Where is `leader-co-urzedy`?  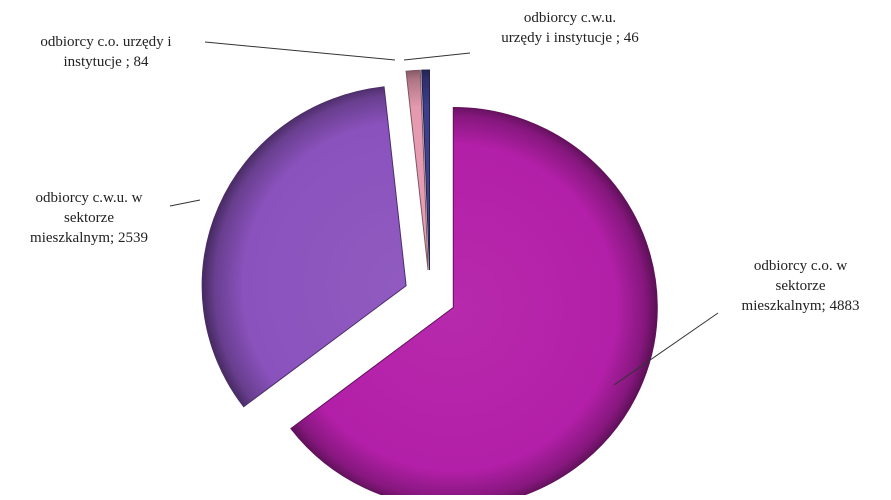 leader-co-urzedy is located at coordinates (300, 51).